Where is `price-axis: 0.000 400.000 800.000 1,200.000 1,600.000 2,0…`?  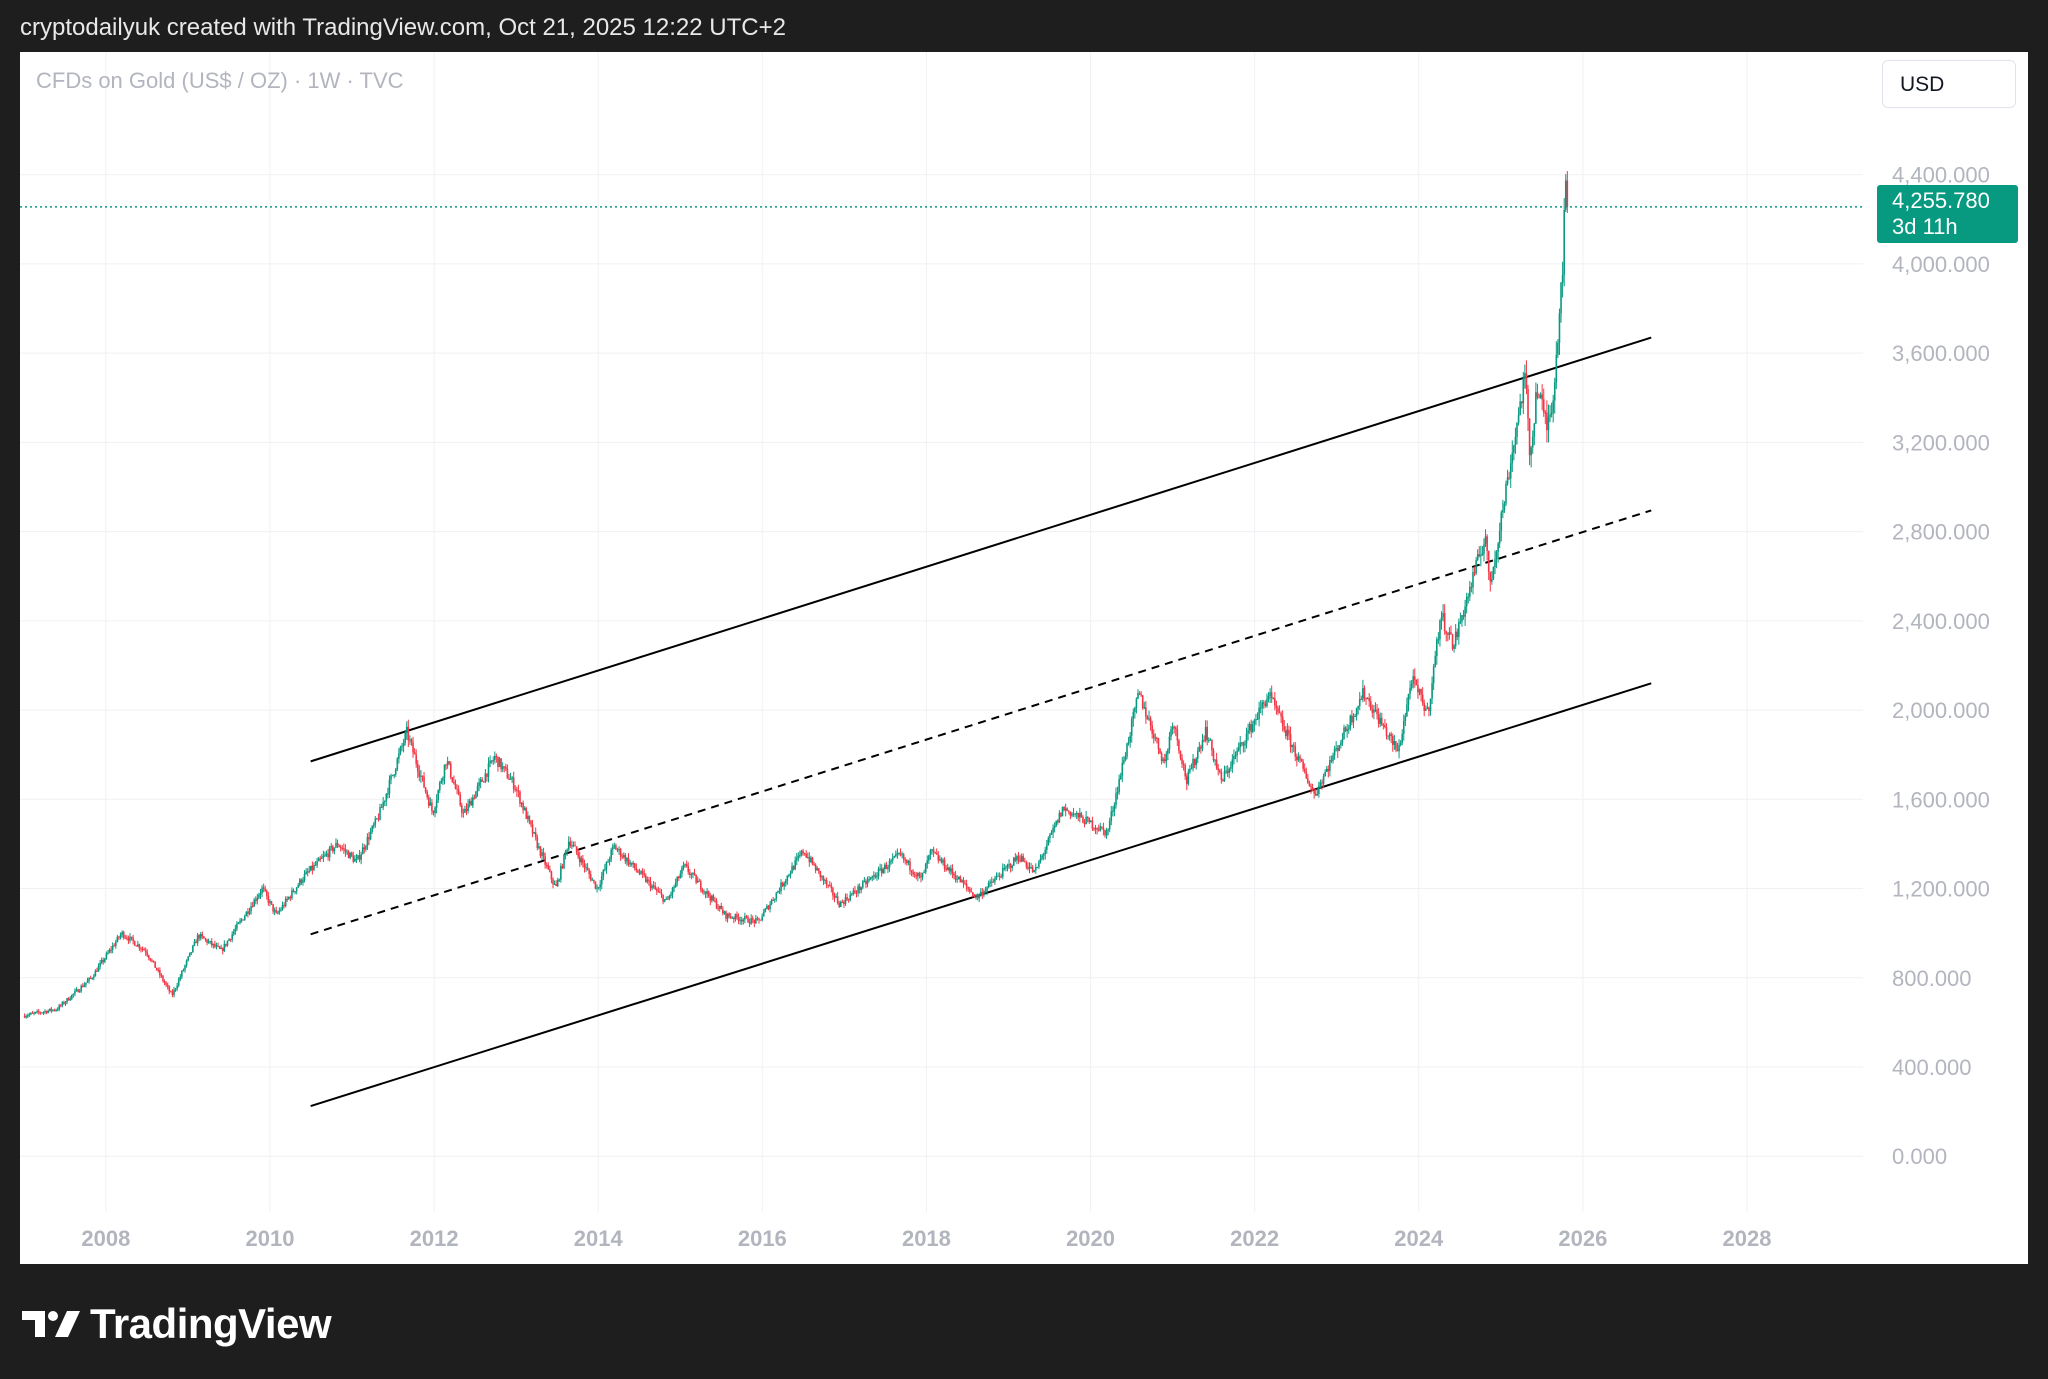 price-axis: 0.000 400.000 800.000 1,200.000 1,600.000 2,0… is located at coordinates (1941, 666).